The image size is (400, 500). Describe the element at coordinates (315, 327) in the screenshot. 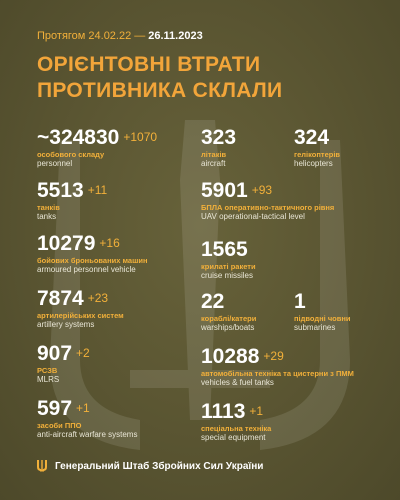

I see `stat-label-en: submarines` at that location.